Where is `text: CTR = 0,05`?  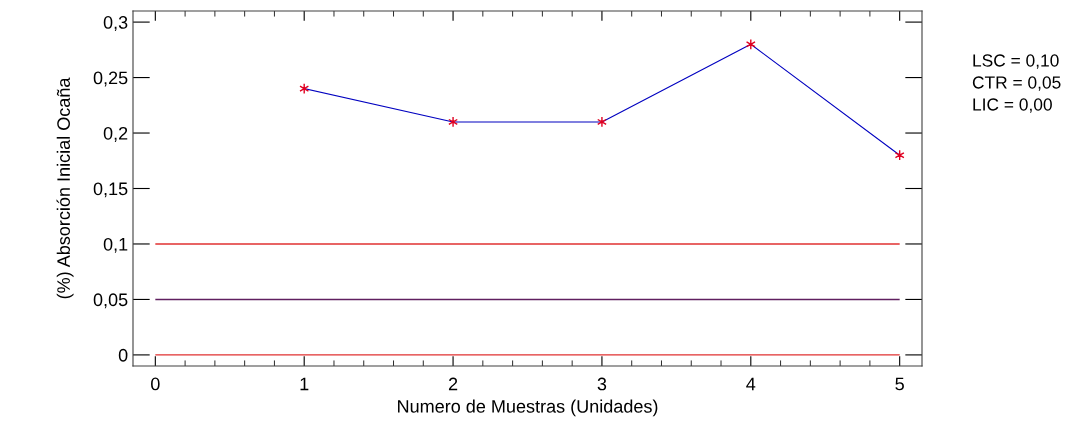 text: CTR = 0,05 is located at coordinates (1016, 83).